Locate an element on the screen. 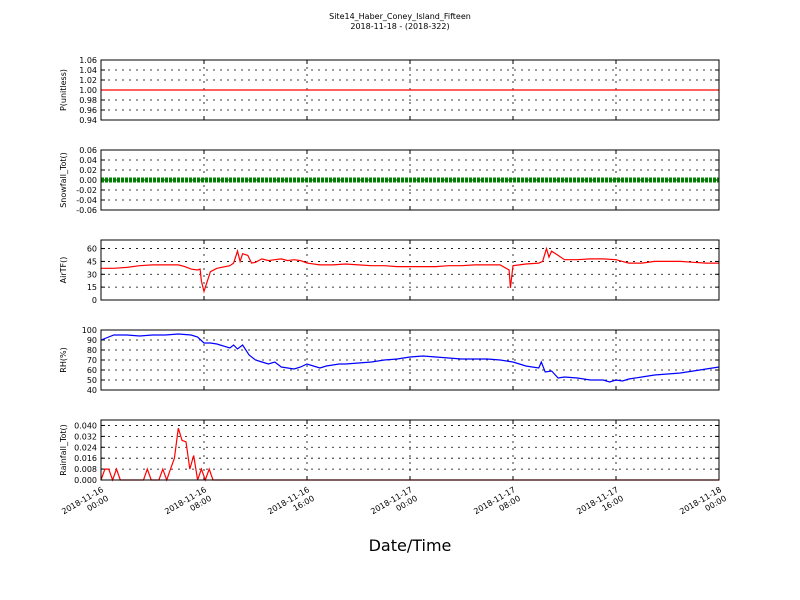 The image size is (800, 600). y-tick-label: 0.96 is located at coordinates (88, 110).